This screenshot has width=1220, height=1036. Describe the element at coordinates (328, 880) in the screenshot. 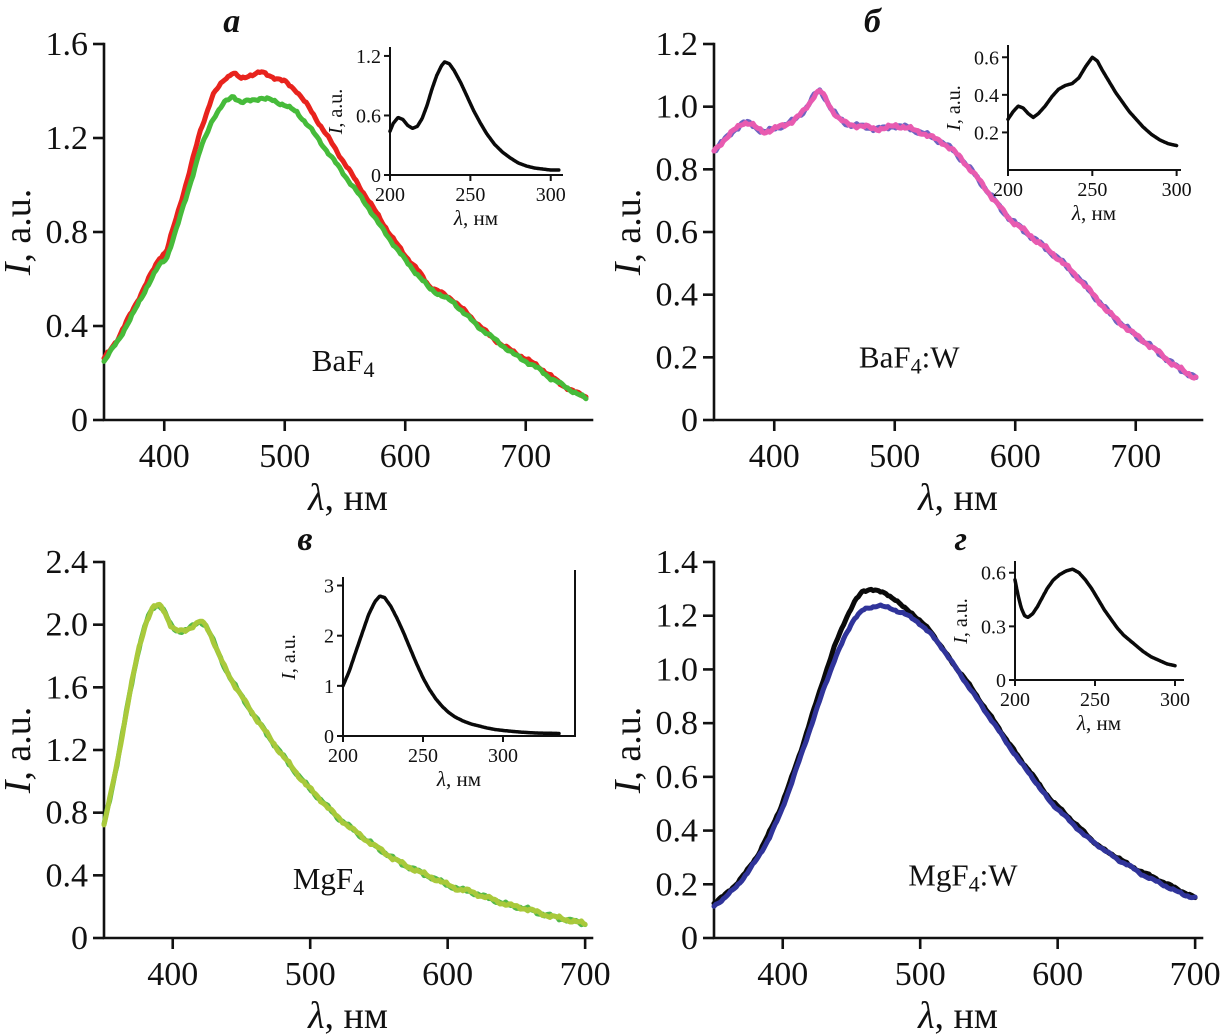

I see `sample-label: MgF4` at that location.